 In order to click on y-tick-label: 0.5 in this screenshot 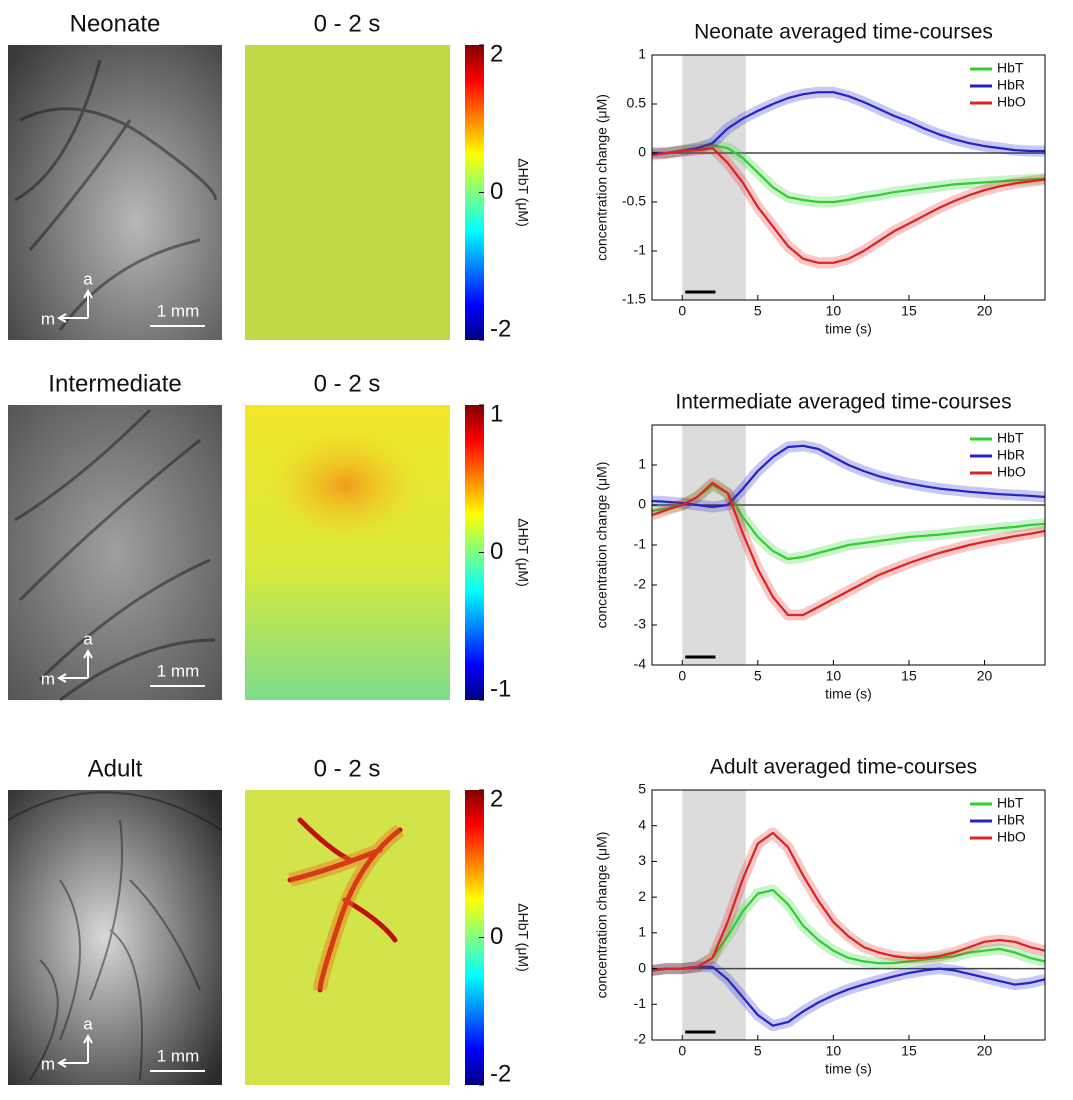, I will do `click(637, 103)`.